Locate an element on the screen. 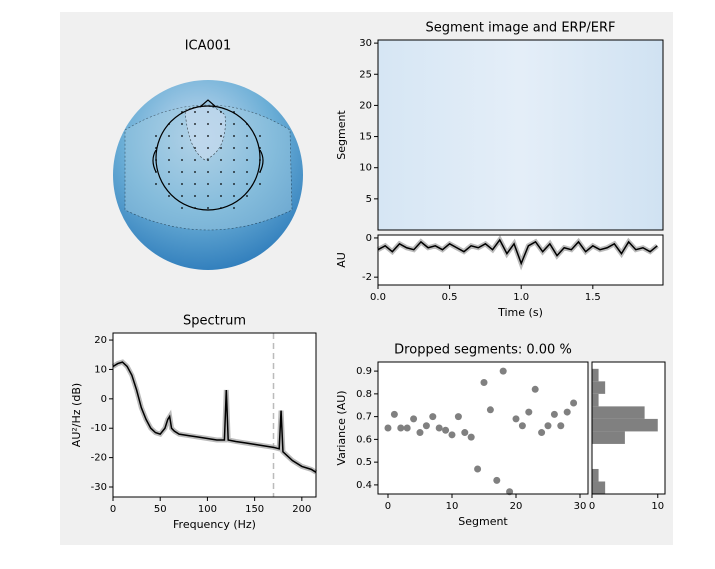 The height and width of the screenshot is (569, 715). nose is located at coordinates (208, 103).